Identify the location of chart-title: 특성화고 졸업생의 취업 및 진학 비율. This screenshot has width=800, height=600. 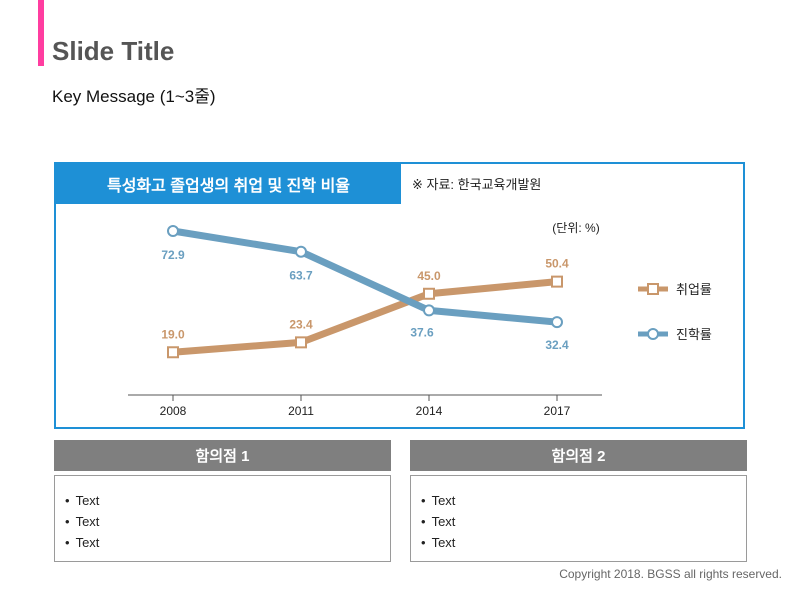
(228, 184).